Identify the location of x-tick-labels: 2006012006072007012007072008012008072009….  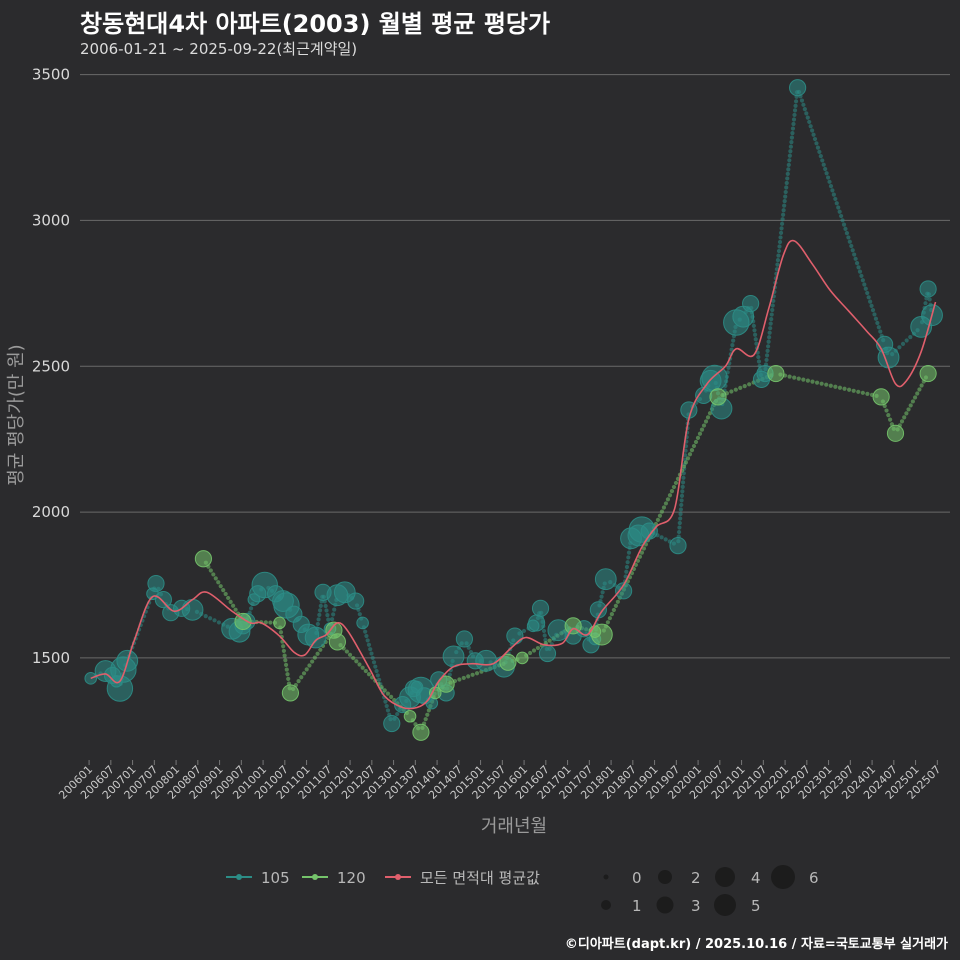
(499, 781).